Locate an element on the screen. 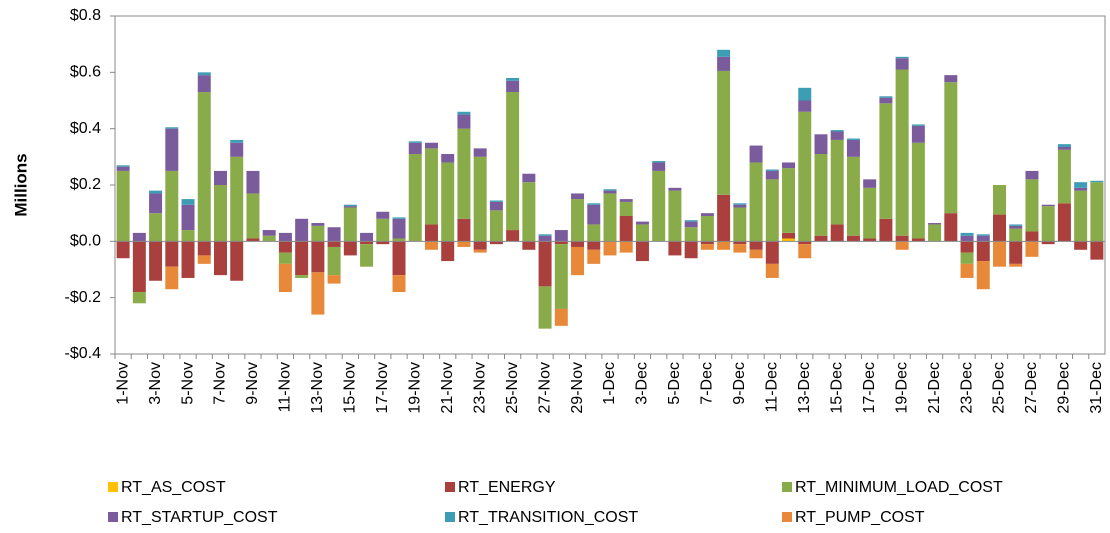  x-tick-label: 9-Nov is located at coordinates (252, 383).